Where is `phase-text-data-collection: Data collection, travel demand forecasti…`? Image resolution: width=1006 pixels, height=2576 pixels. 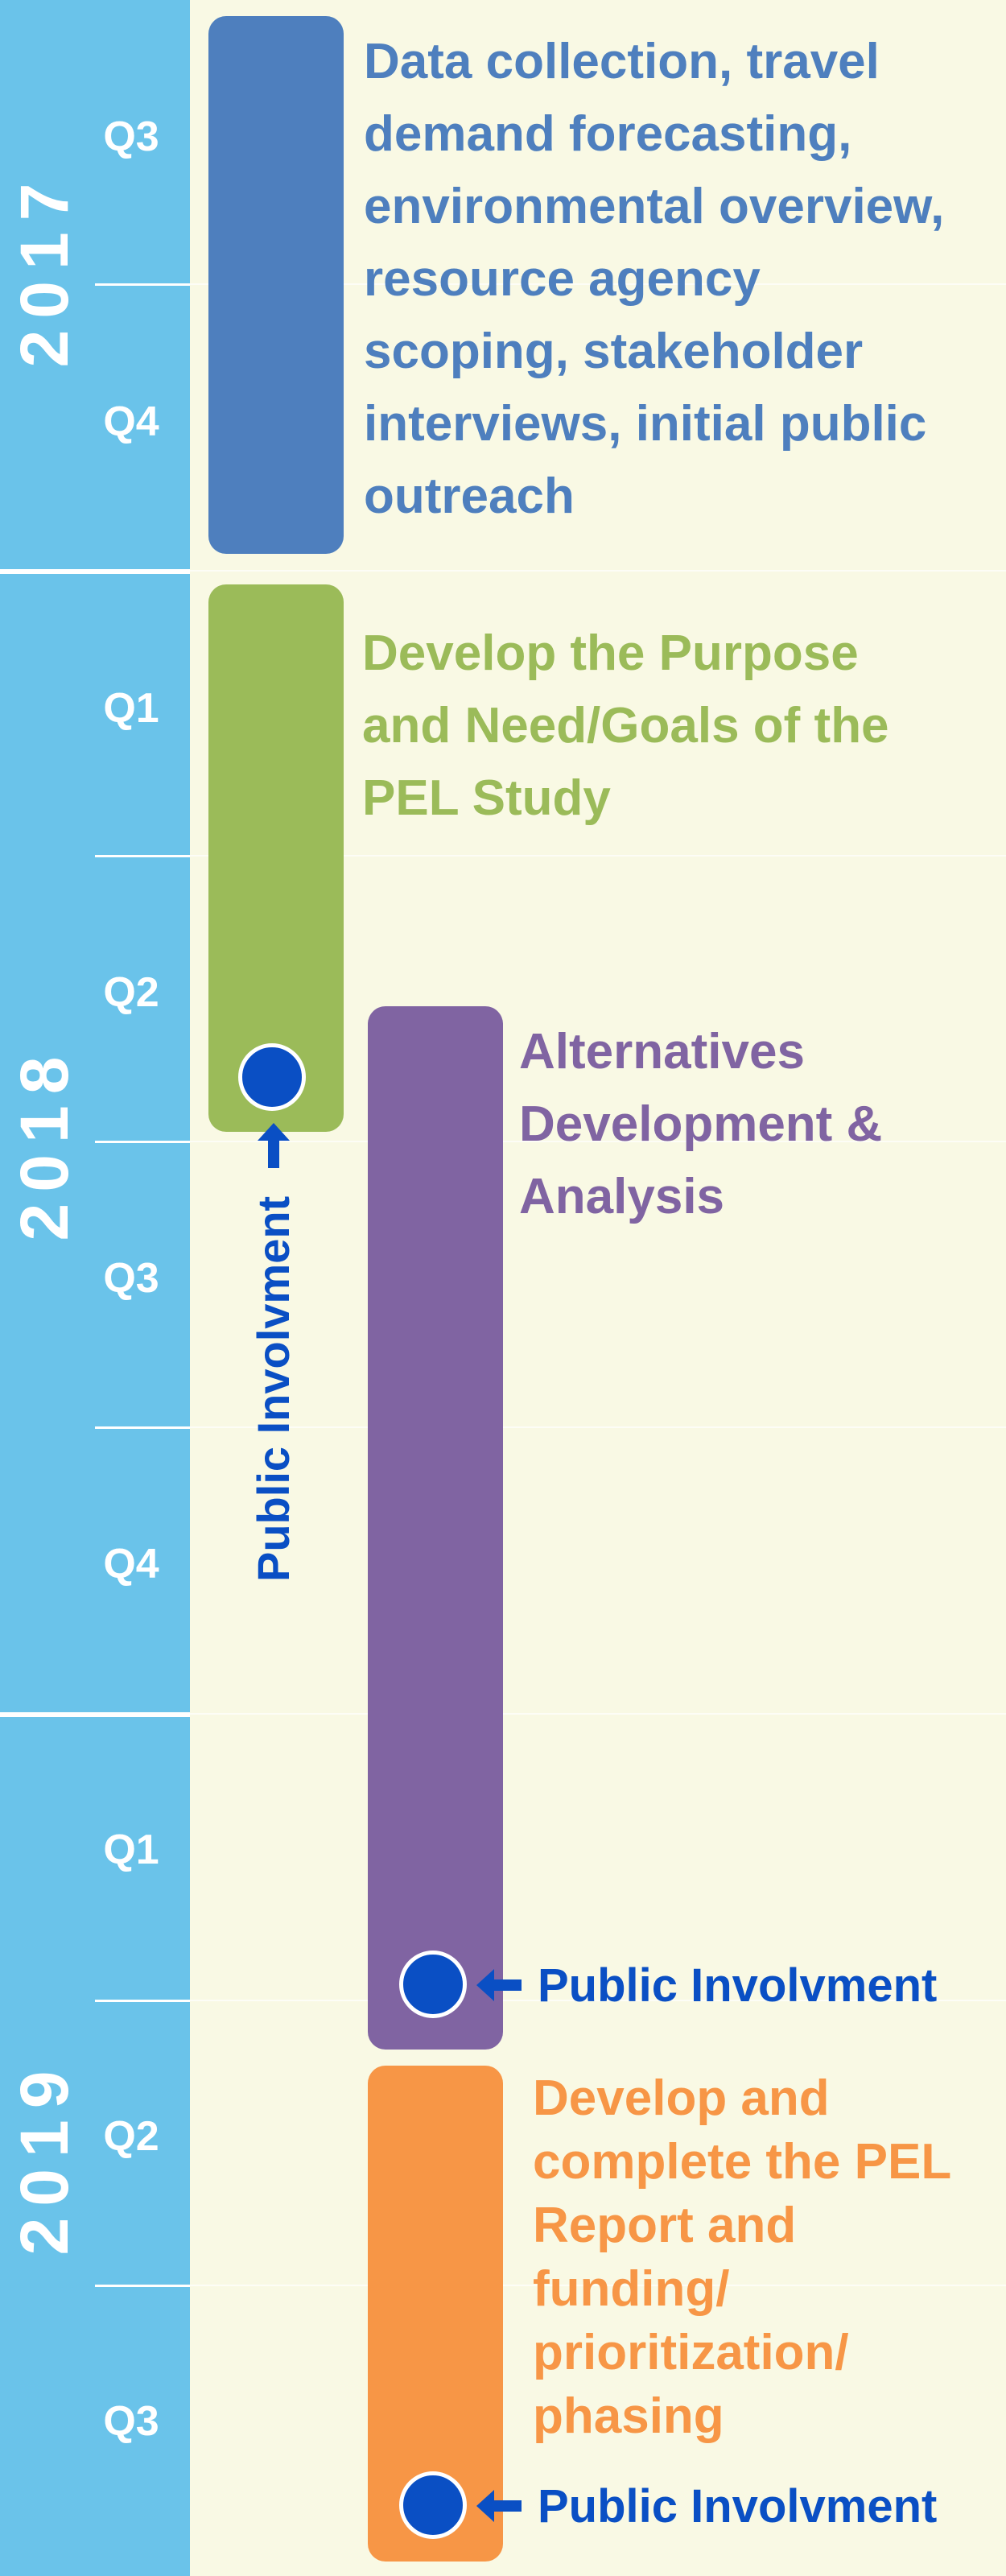 phase-text-data-collection: Data collection, travel demand forecasti… is located at coordinates (654, 279).